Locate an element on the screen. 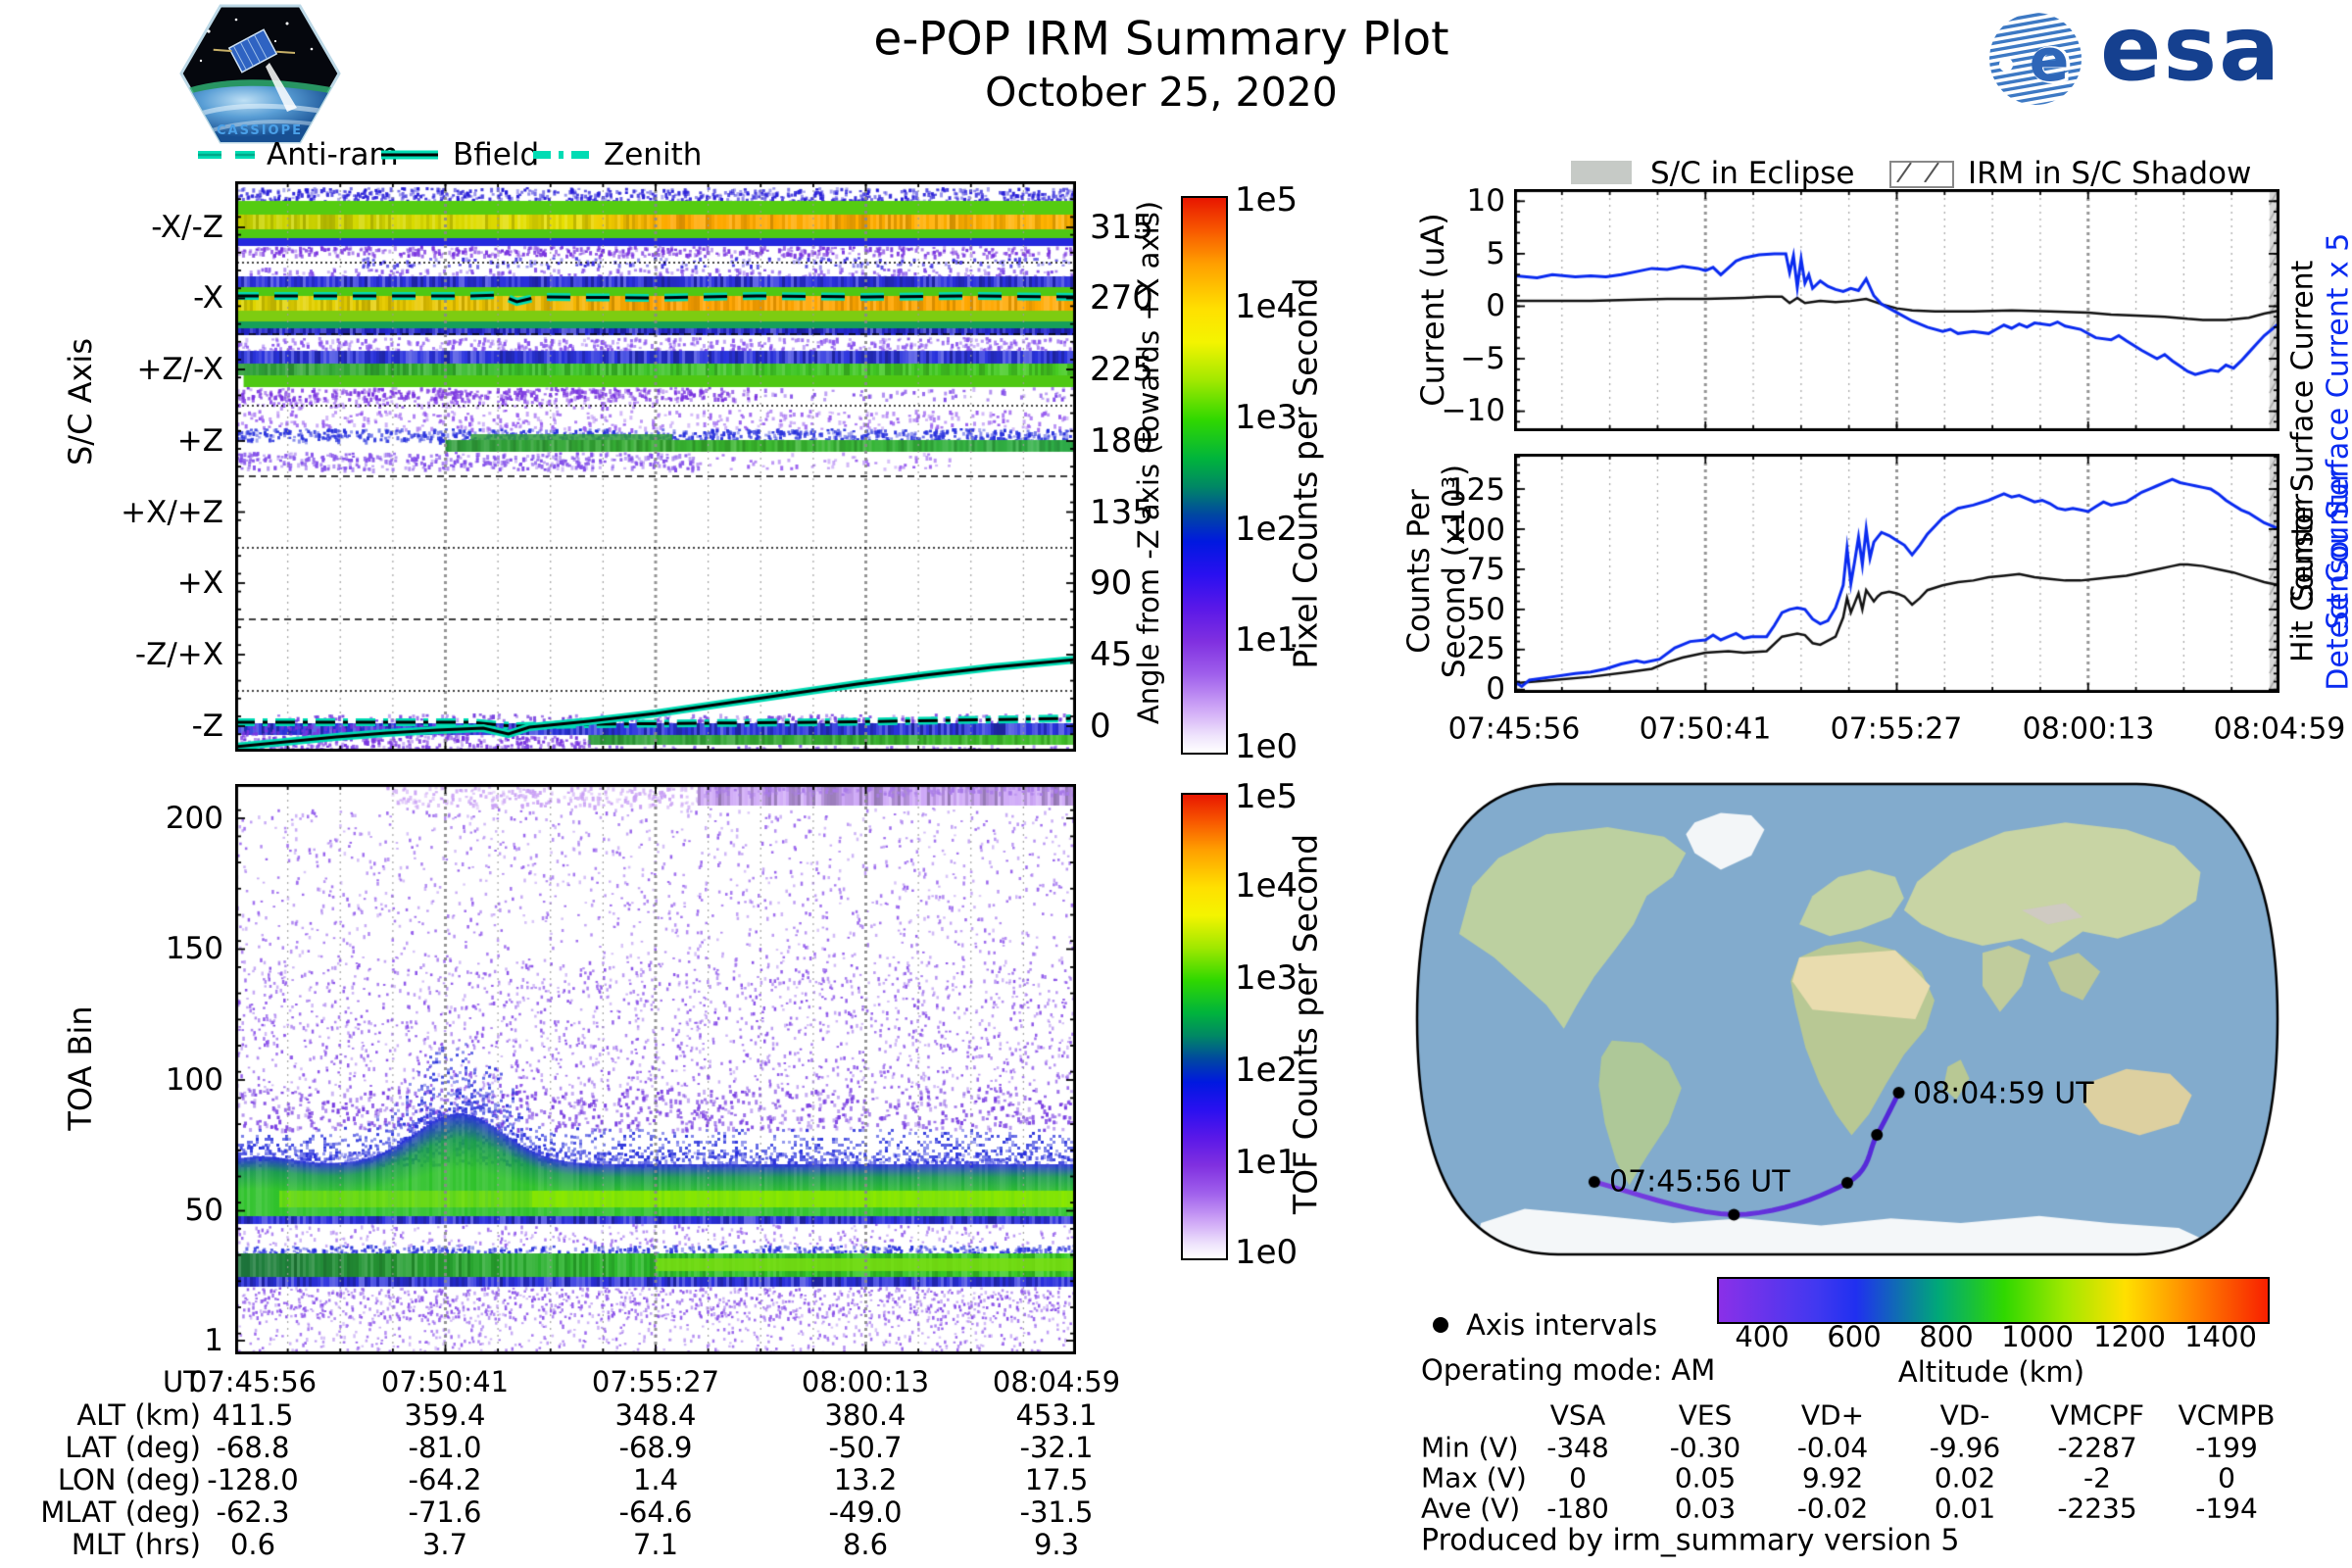 Image resolution: width=2352 pixels, height=1568 pixels. colorbar1-tick: 1e5 is located at coordinates (1266, 200).